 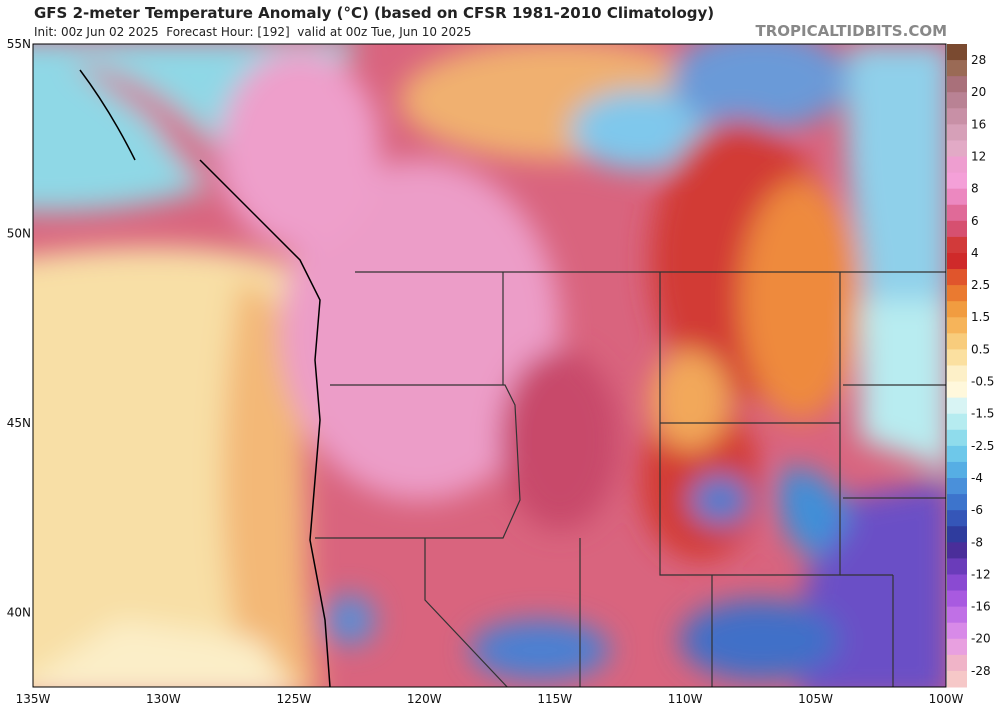 I want to click on colorbar-label: -1.5, so click(x=982, y=414).